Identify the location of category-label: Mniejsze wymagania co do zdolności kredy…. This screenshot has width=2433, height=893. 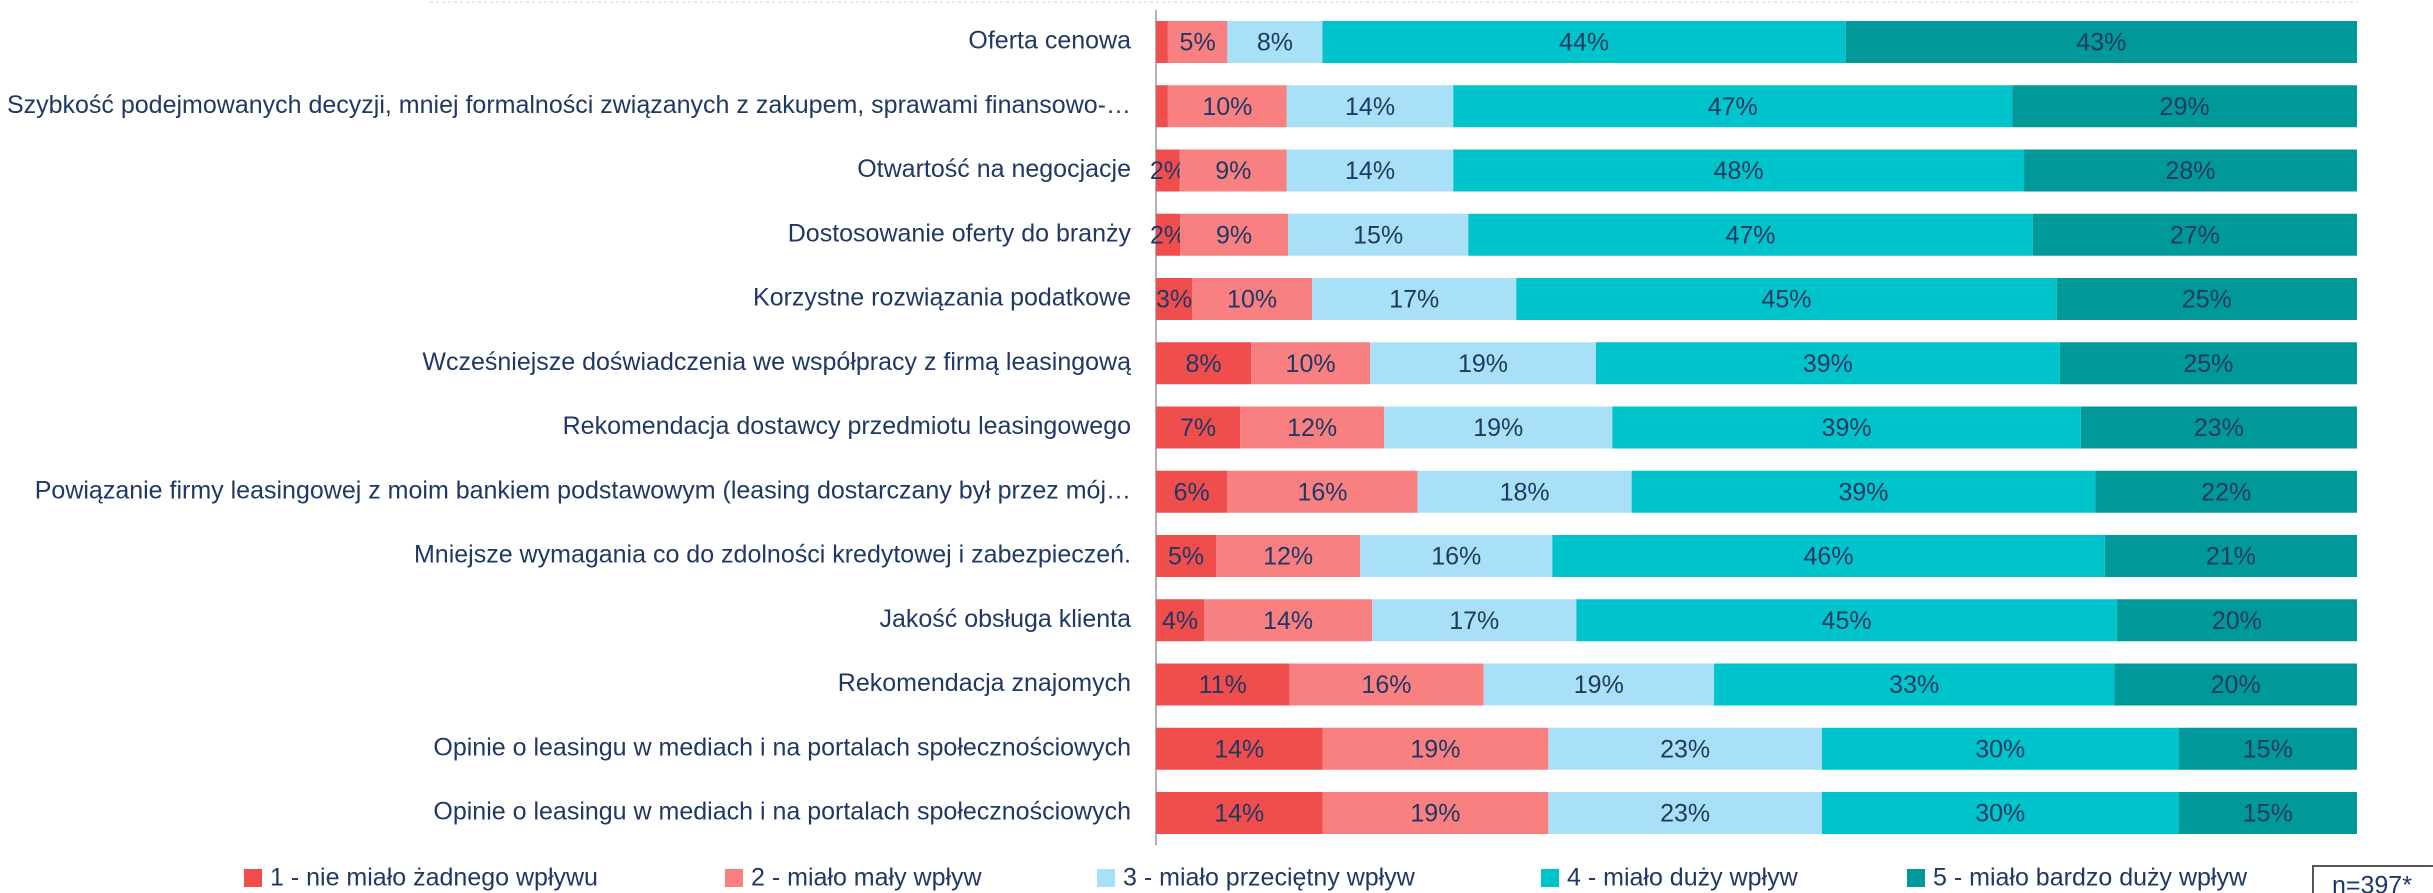
(772, 555).